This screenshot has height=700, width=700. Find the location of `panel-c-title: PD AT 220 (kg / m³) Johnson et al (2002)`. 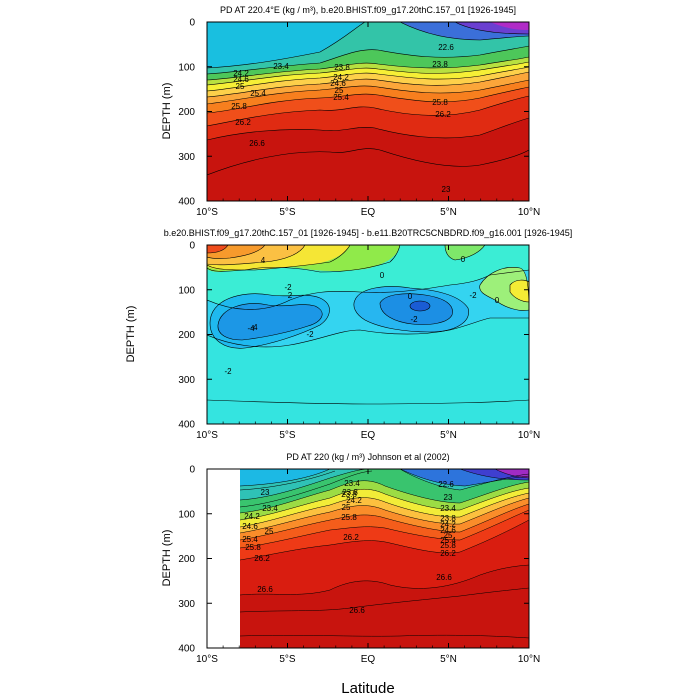

panel-c-title: PD AT 220 (kg / m³) Johnson et al (2002) is located at coordinates (367, 457).